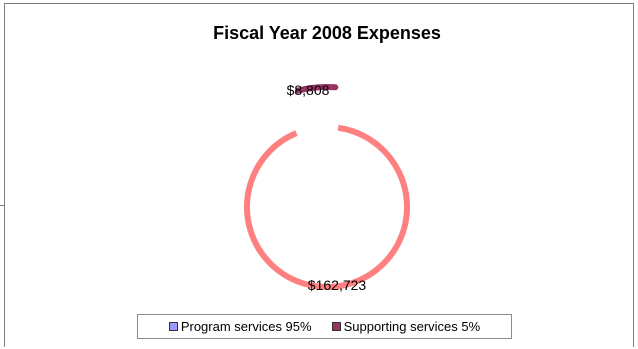 Image resolution: width=638 pixels, height=349 pixels. I want to click on legend-label: Program services 95%, so click(246, 326).